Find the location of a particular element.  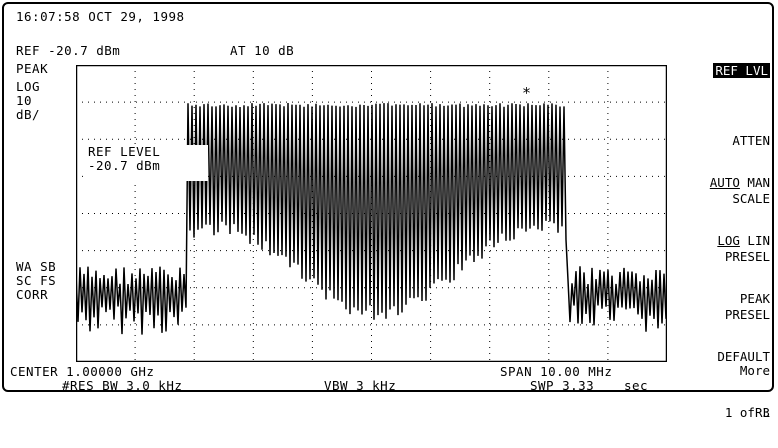

timestamp: 16:07:58 OCT 29, 1998 is located at coordinates (100, 16).